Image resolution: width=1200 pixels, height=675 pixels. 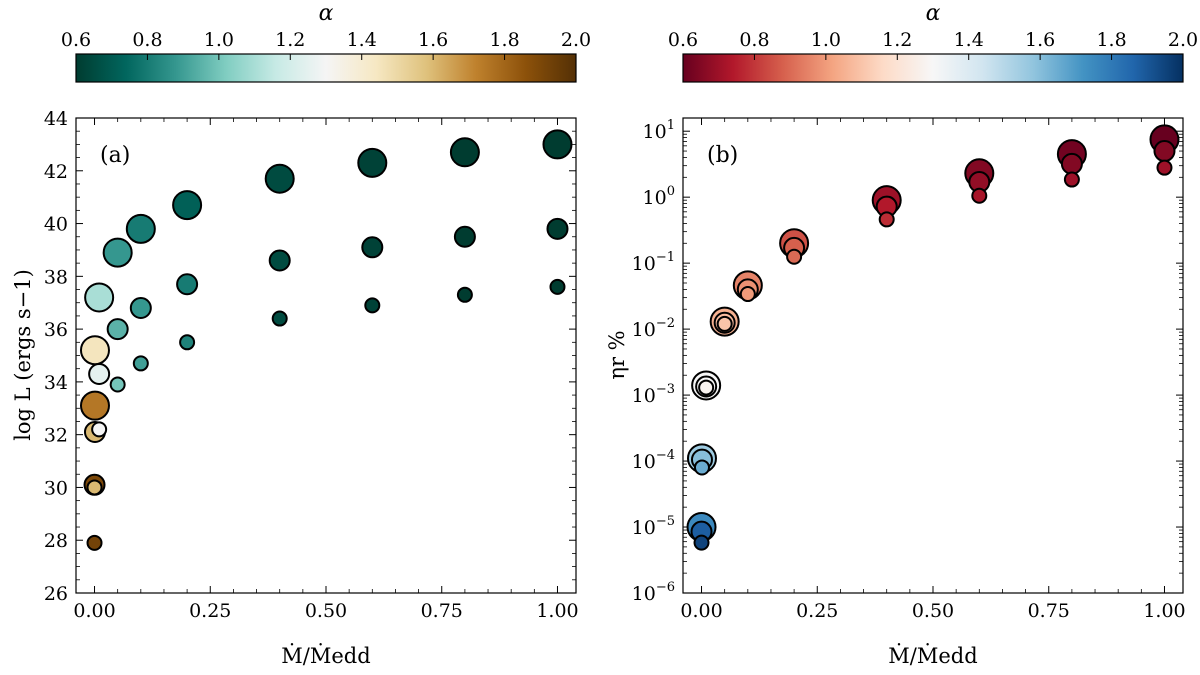 What do you see at coordinates (147, 40) in the screenshot?
I see `colorbar-a-tick-label: 0.8` at bounding box center [147, 40].